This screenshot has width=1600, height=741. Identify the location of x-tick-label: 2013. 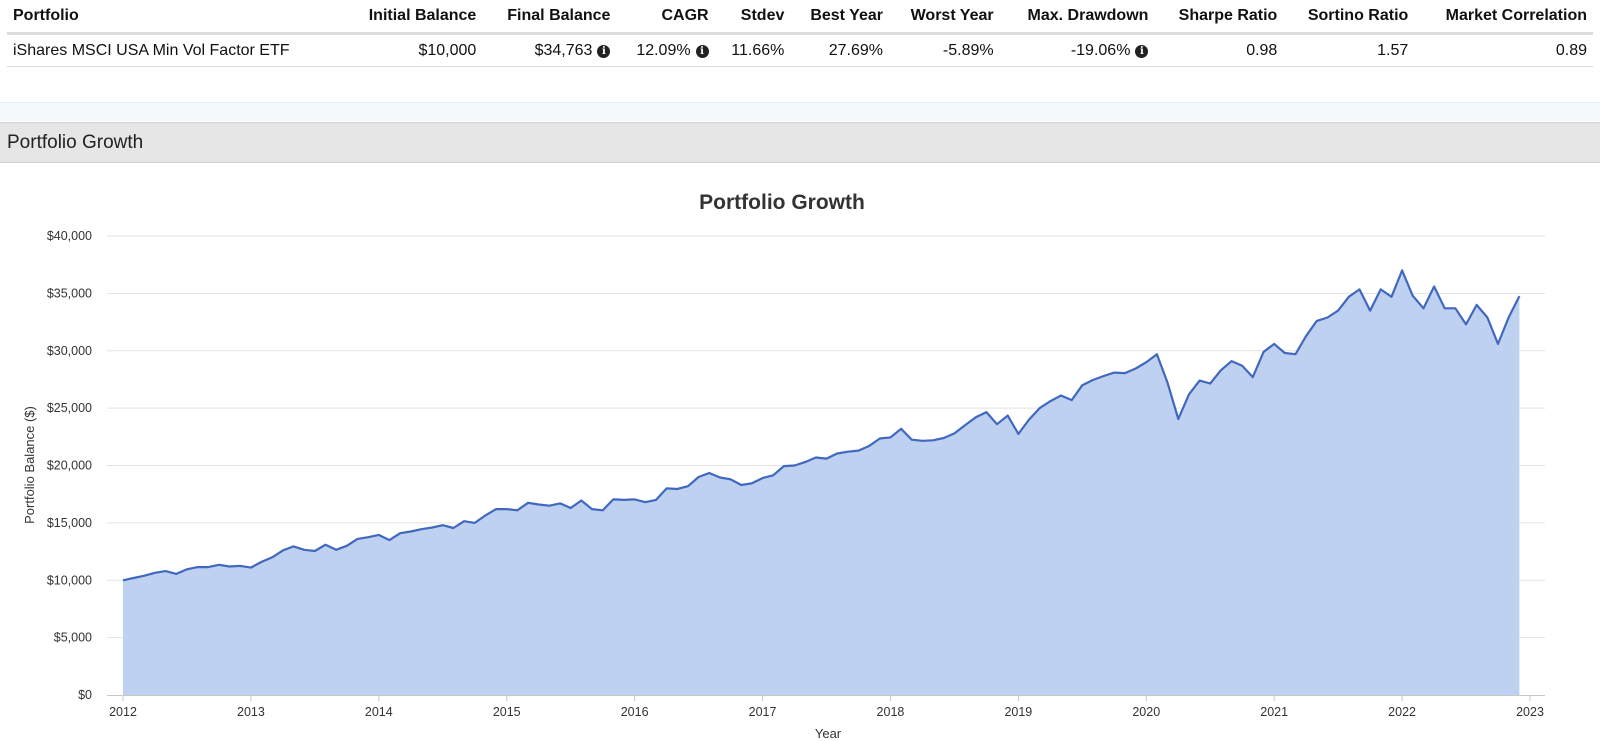
(251, 712).